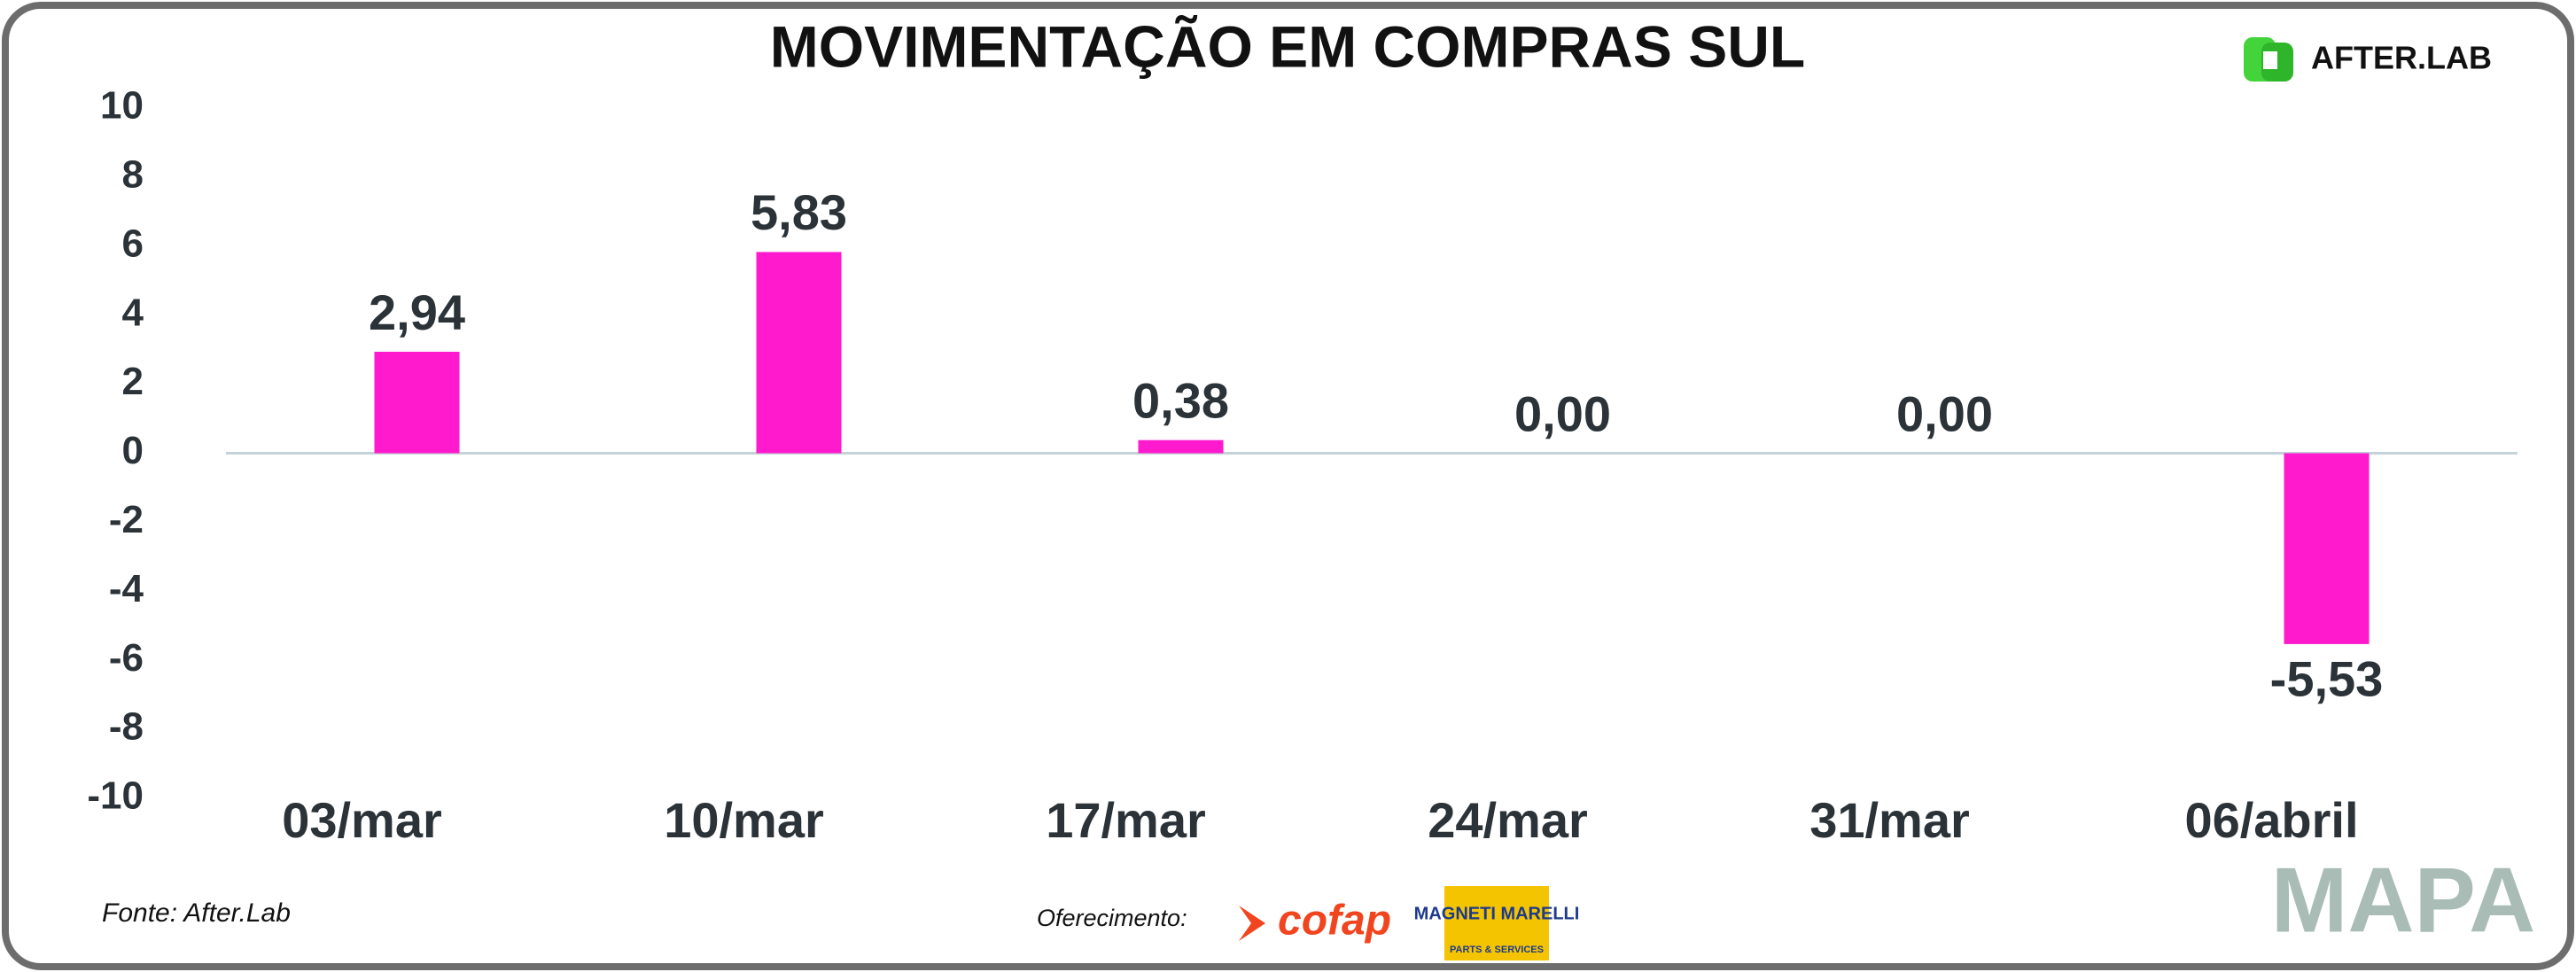  I want to click on x-tick-label: 31/mar, so click(1889, 820).